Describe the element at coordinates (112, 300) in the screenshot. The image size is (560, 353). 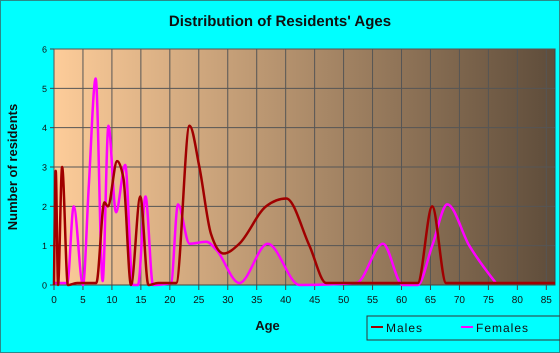
I see `x-tick-label: 10` at that location.